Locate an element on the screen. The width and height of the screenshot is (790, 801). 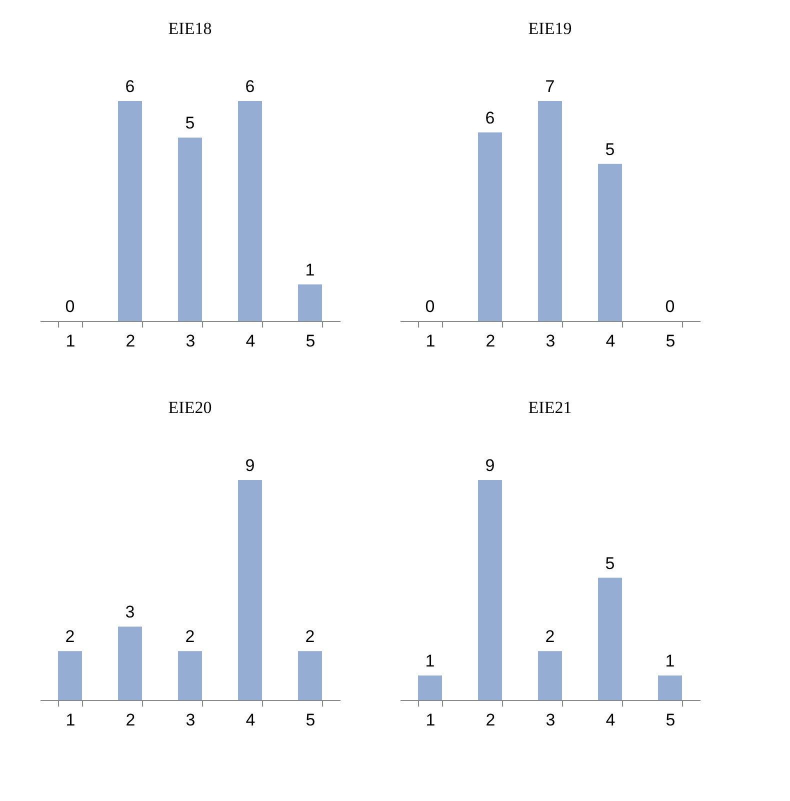
chart-title: EIE18 is located at coordinates (190, 28).